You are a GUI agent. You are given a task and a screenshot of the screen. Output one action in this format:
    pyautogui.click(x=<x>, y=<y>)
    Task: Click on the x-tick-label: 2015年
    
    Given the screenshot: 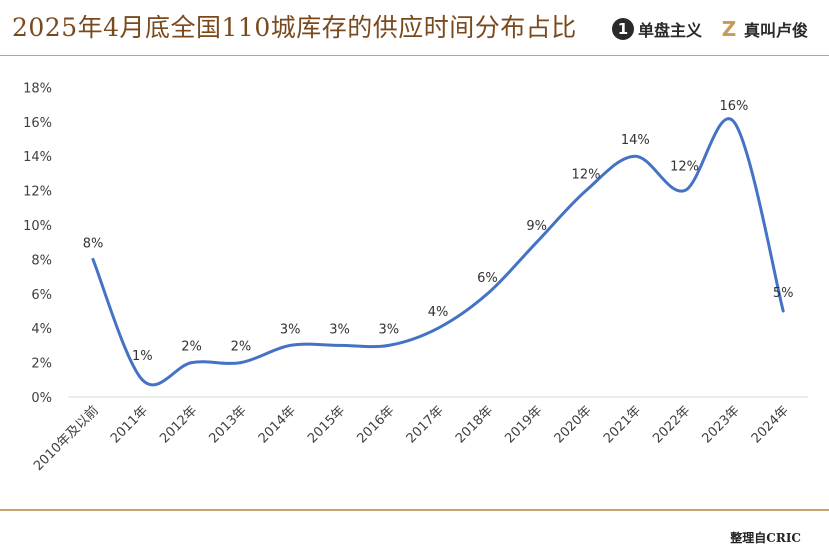 What is the action you would take?
    pyautogui.click(x=326, y=424)
    